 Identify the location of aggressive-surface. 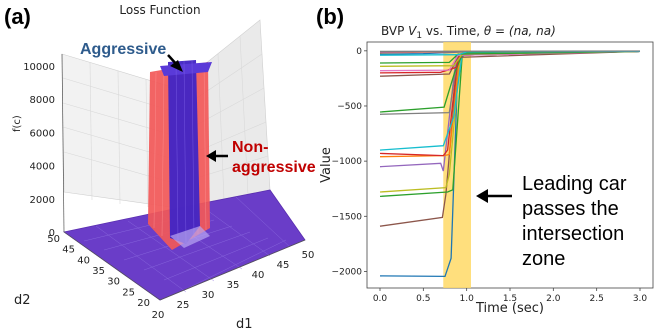
(184, 152).